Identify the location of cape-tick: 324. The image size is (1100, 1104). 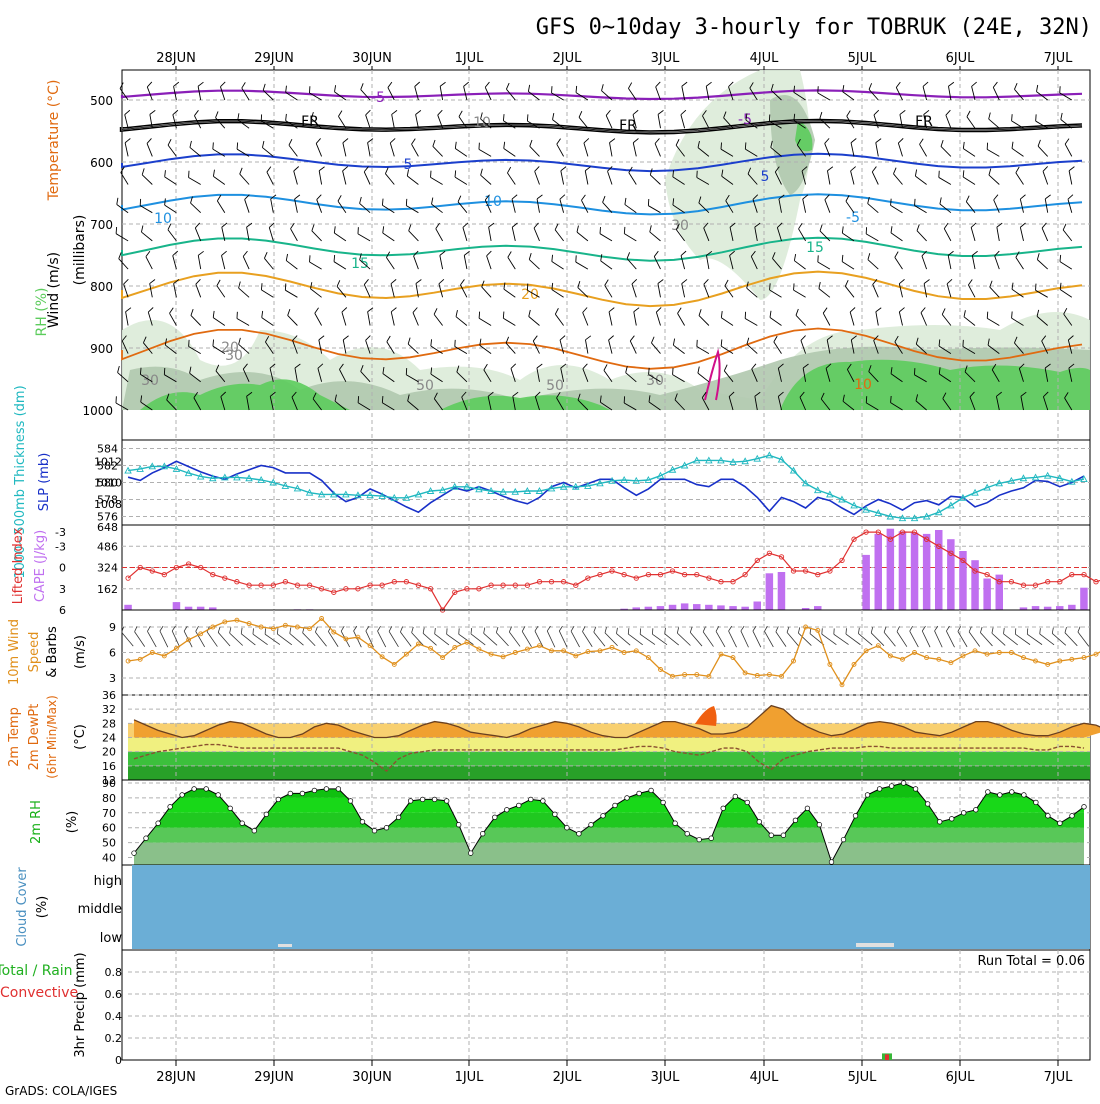
(107, 568).